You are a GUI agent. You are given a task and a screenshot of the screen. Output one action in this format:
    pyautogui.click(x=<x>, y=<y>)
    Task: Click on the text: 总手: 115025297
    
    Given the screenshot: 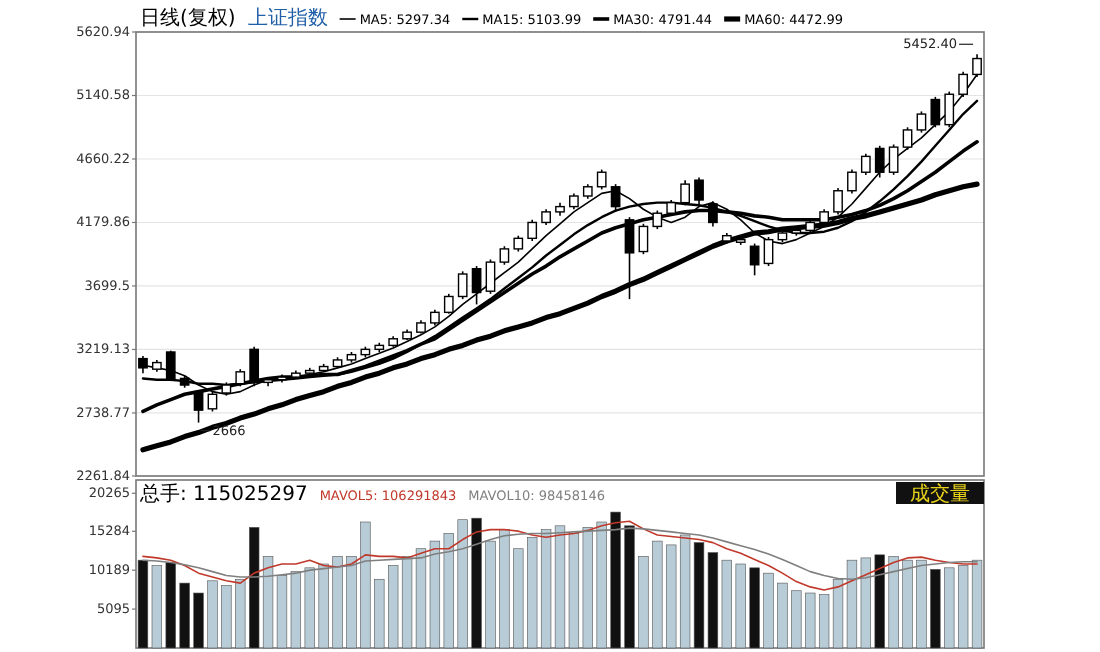 What is the action you would take?
    pyautogui.click(x=223, y=494)
    